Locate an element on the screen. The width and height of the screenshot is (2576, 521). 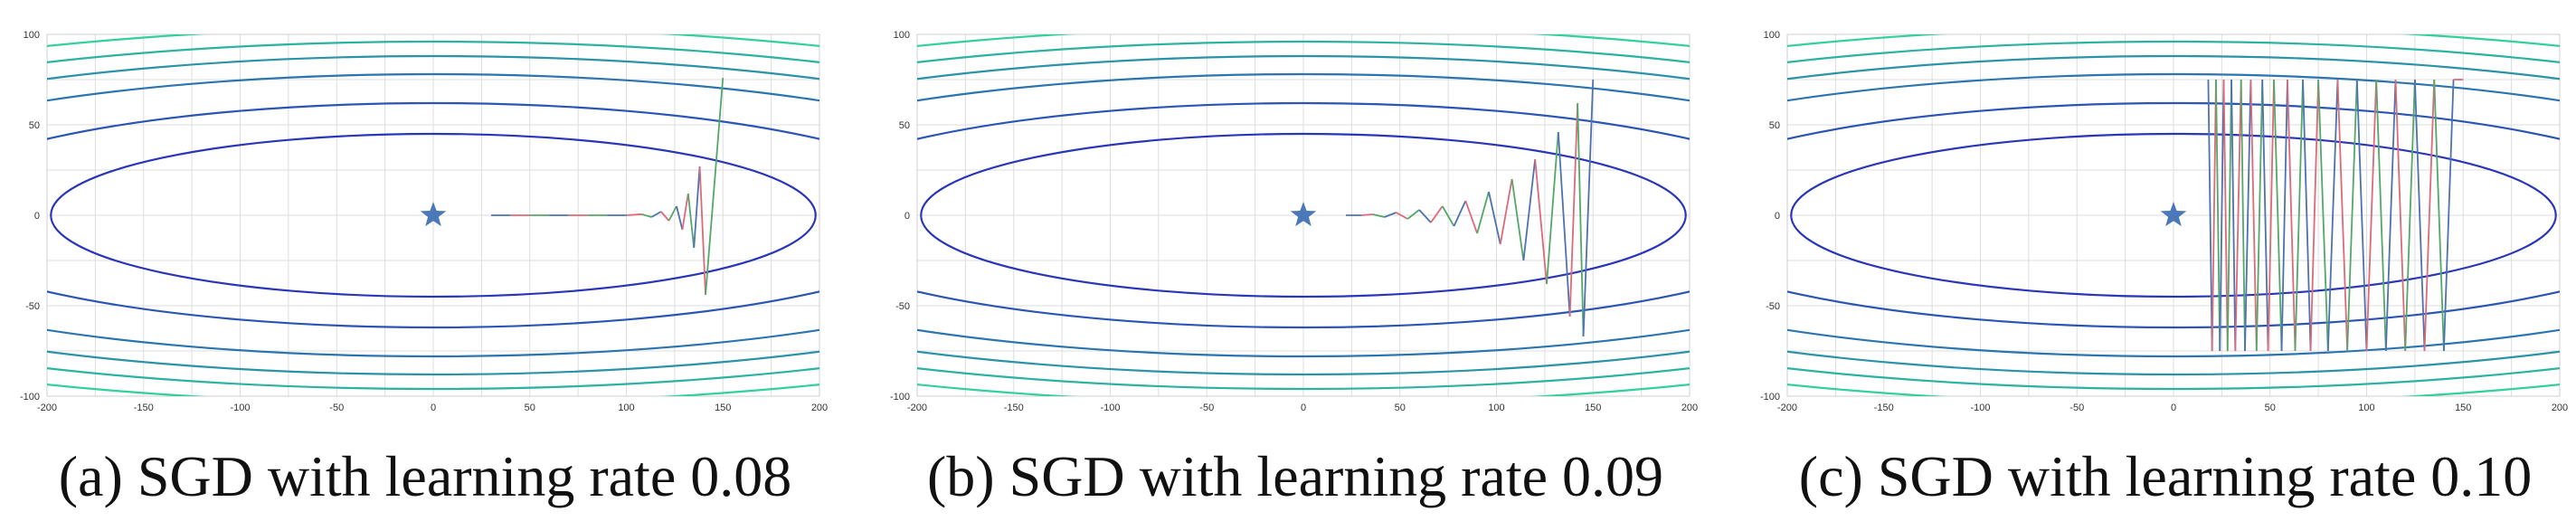
caption-a: (a) SGD with learning rate 0.08 is located at coordinates (425, 476).